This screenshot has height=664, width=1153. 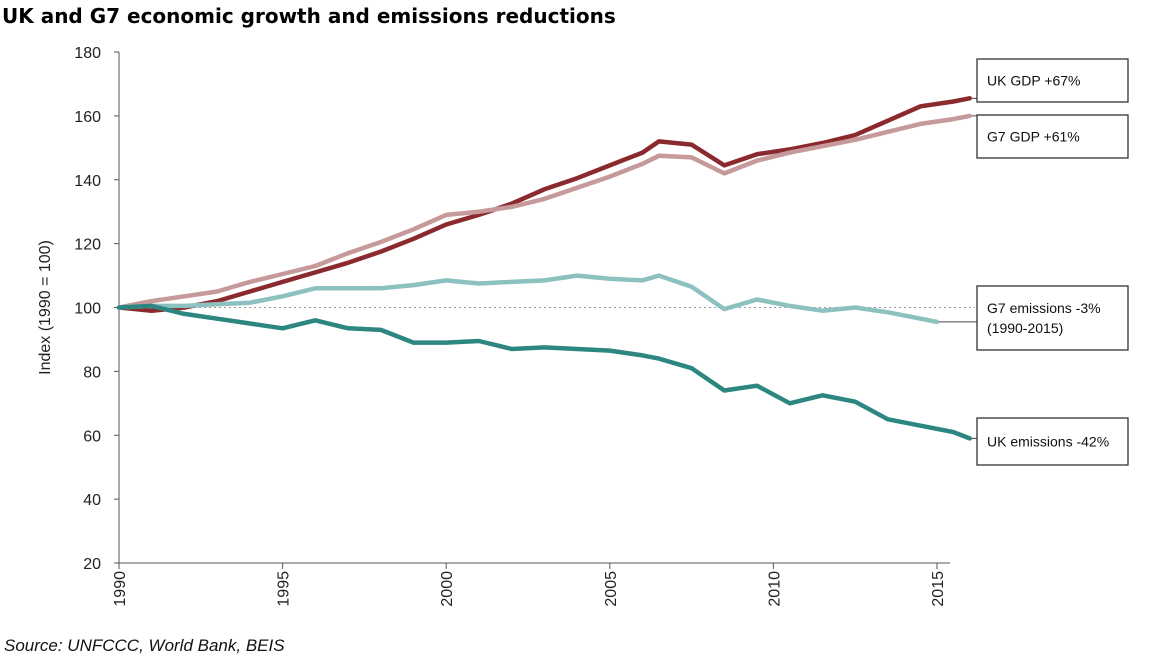 What do you see at coordinates (1044, 308) in the screenshot?
I see `g7-emissions-label-text: G7 emissions -3%` at bounding box center [1044, 308].